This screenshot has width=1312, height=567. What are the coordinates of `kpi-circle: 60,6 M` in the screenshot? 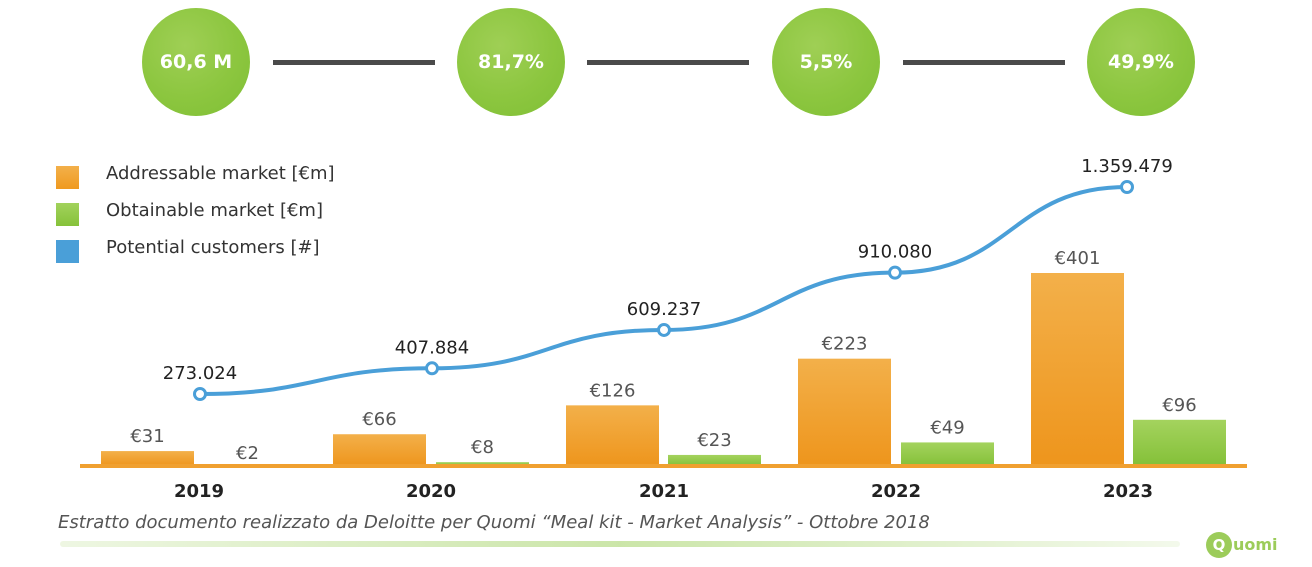 It's located at (196, 62).